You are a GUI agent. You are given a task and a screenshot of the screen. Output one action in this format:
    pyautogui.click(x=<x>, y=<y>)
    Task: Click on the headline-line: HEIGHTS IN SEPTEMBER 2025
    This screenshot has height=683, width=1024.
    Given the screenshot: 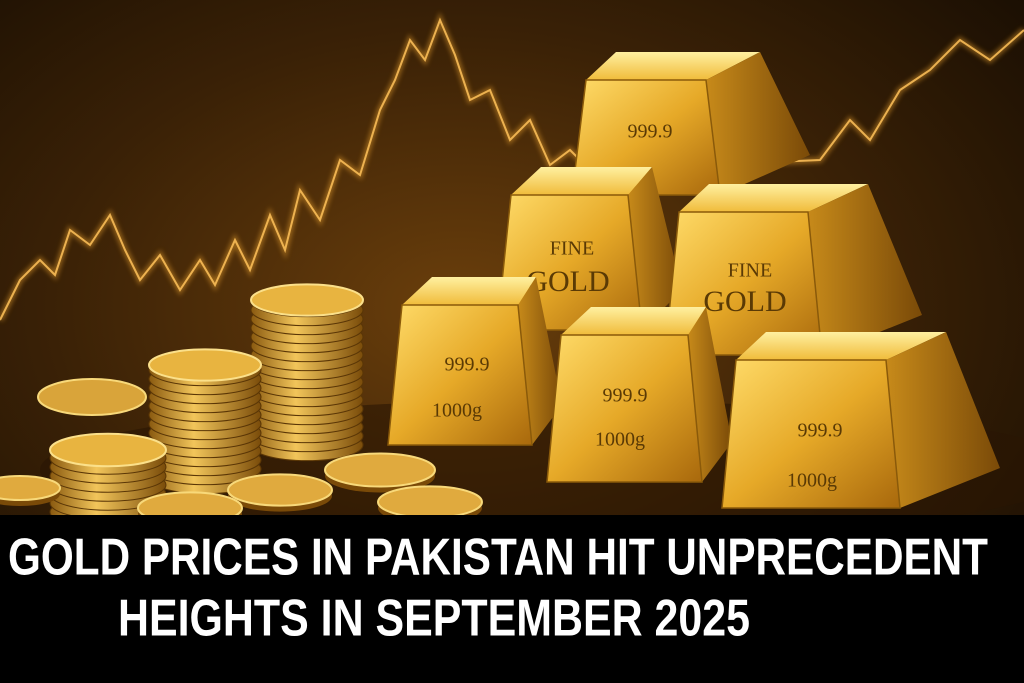 What is the action you would take?
    pyautogui.click(x=434, y=619)
    